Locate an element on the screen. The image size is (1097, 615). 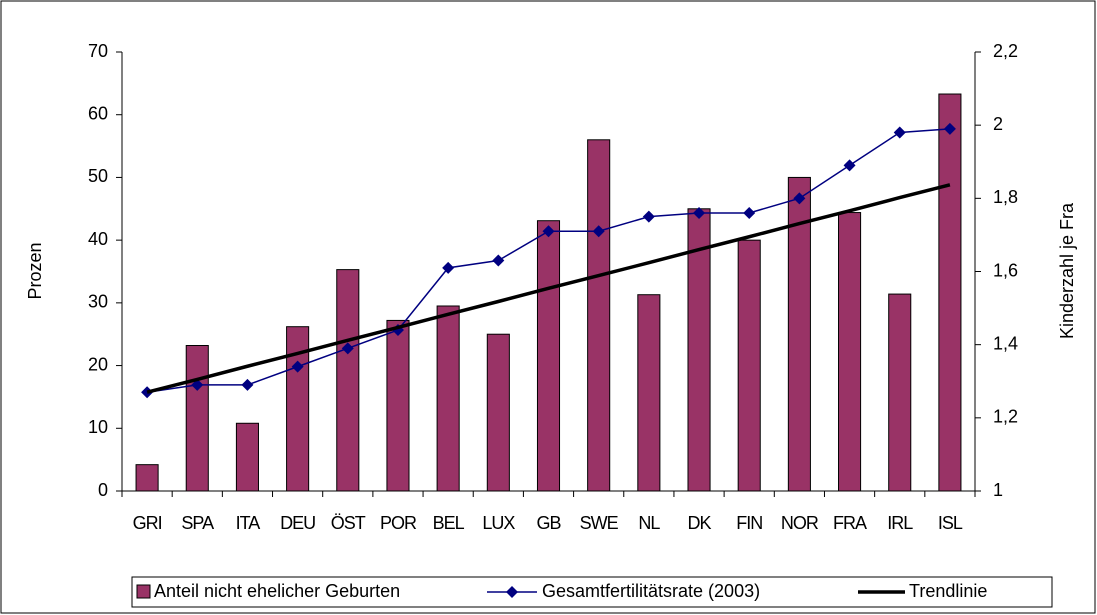
legend-marker is located at coordinates (512, 592).